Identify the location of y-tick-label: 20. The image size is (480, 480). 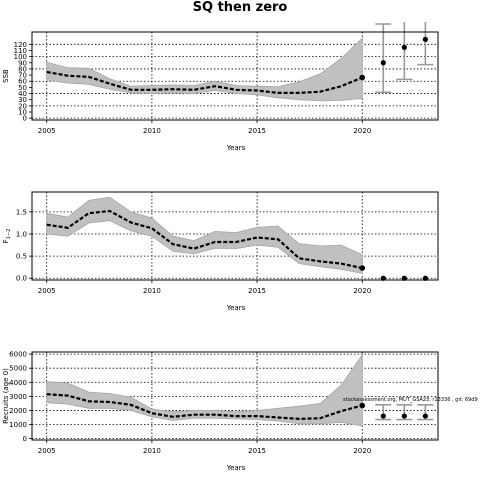
(22, 106).